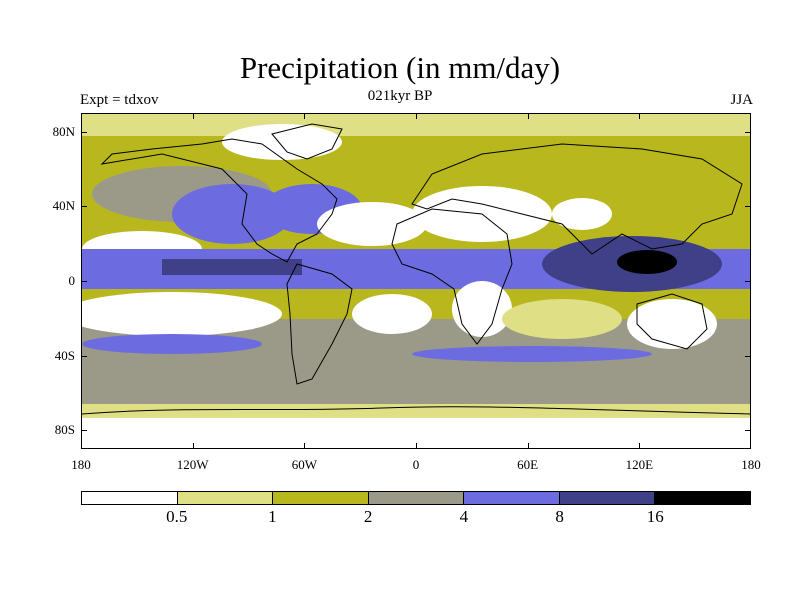 The height and width of the screenshot is (600, 800). Describe the element at coordinates (647, 262) in the screenshot. I see `warm-pool-max` at that location.